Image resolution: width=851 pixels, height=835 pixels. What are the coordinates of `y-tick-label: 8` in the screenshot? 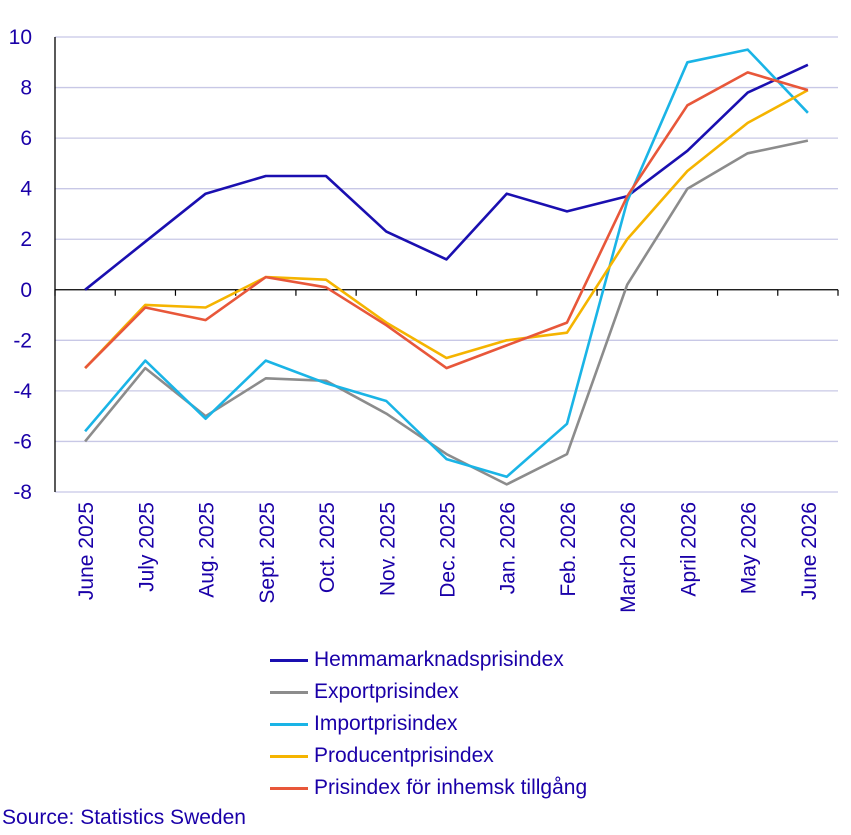 It's located at (26, 88).